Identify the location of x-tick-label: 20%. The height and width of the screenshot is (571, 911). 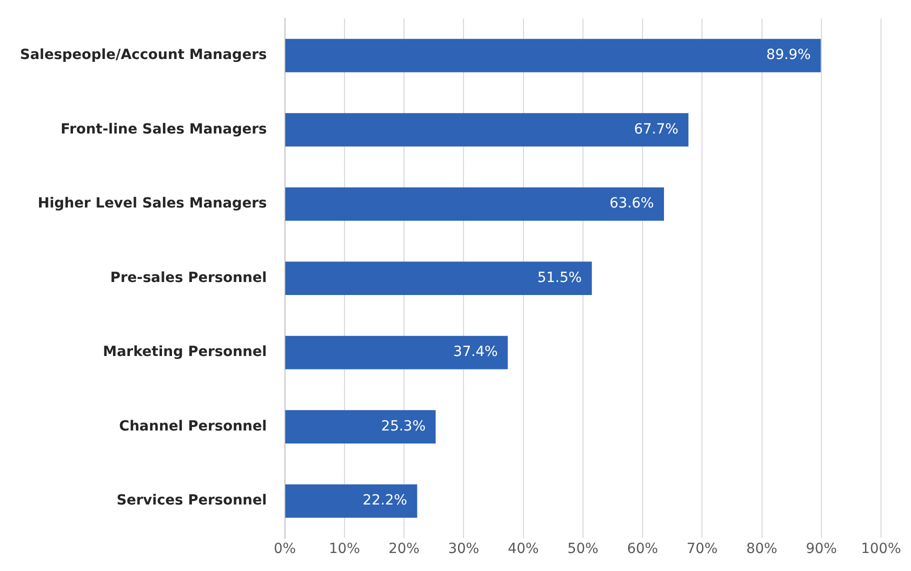
(404, 549).